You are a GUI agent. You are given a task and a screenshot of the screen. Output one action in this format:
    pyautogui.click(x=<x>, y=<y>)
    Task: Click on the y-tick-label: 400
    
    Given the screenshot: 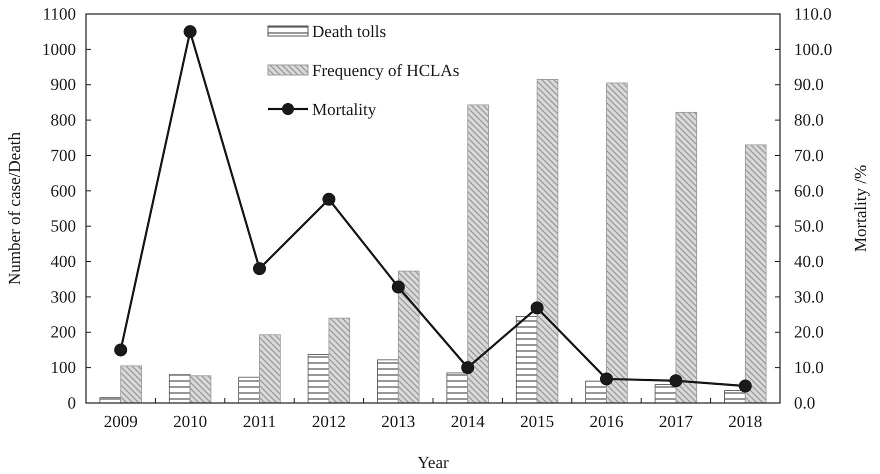 What is the action you would take?
    pyautogui.click(x=63, y=261)
    